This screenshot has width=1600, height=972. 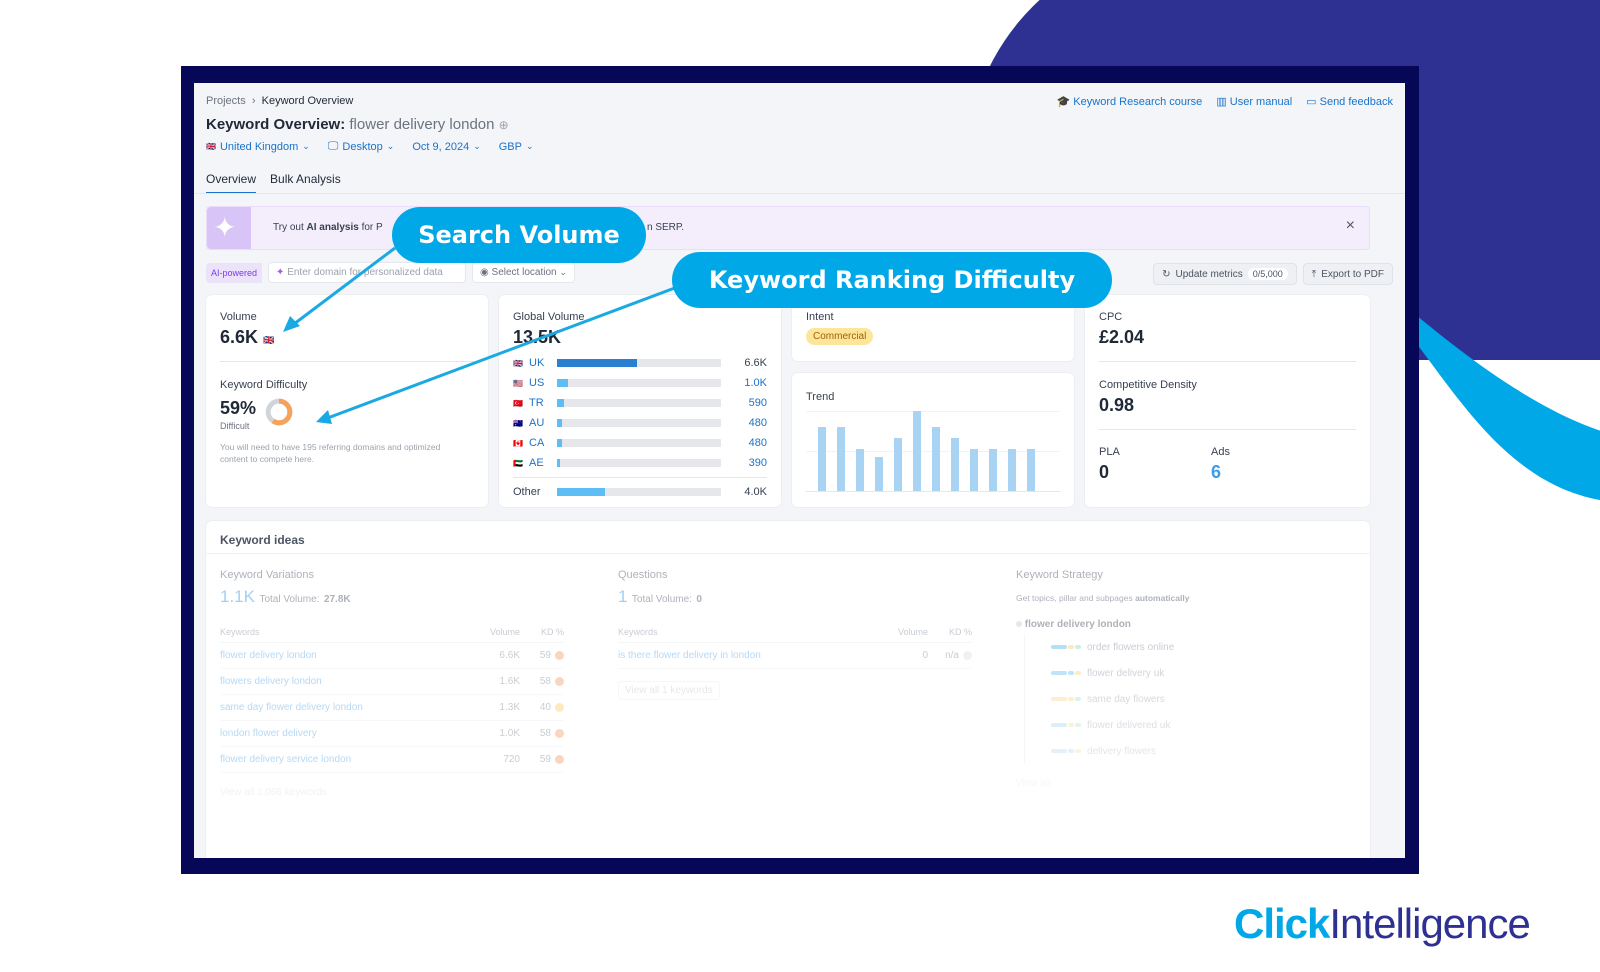 I want to click on keyword-text: flower delivery london, so click(x=422, y=124).